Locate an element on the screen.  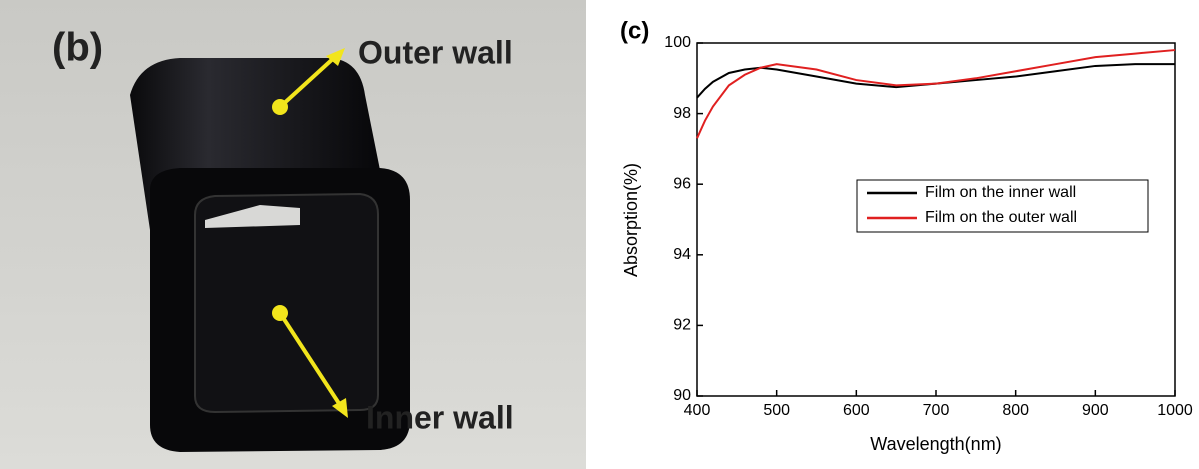
y-axis-label: Absorption(%) is located at coordinates (631, 220).